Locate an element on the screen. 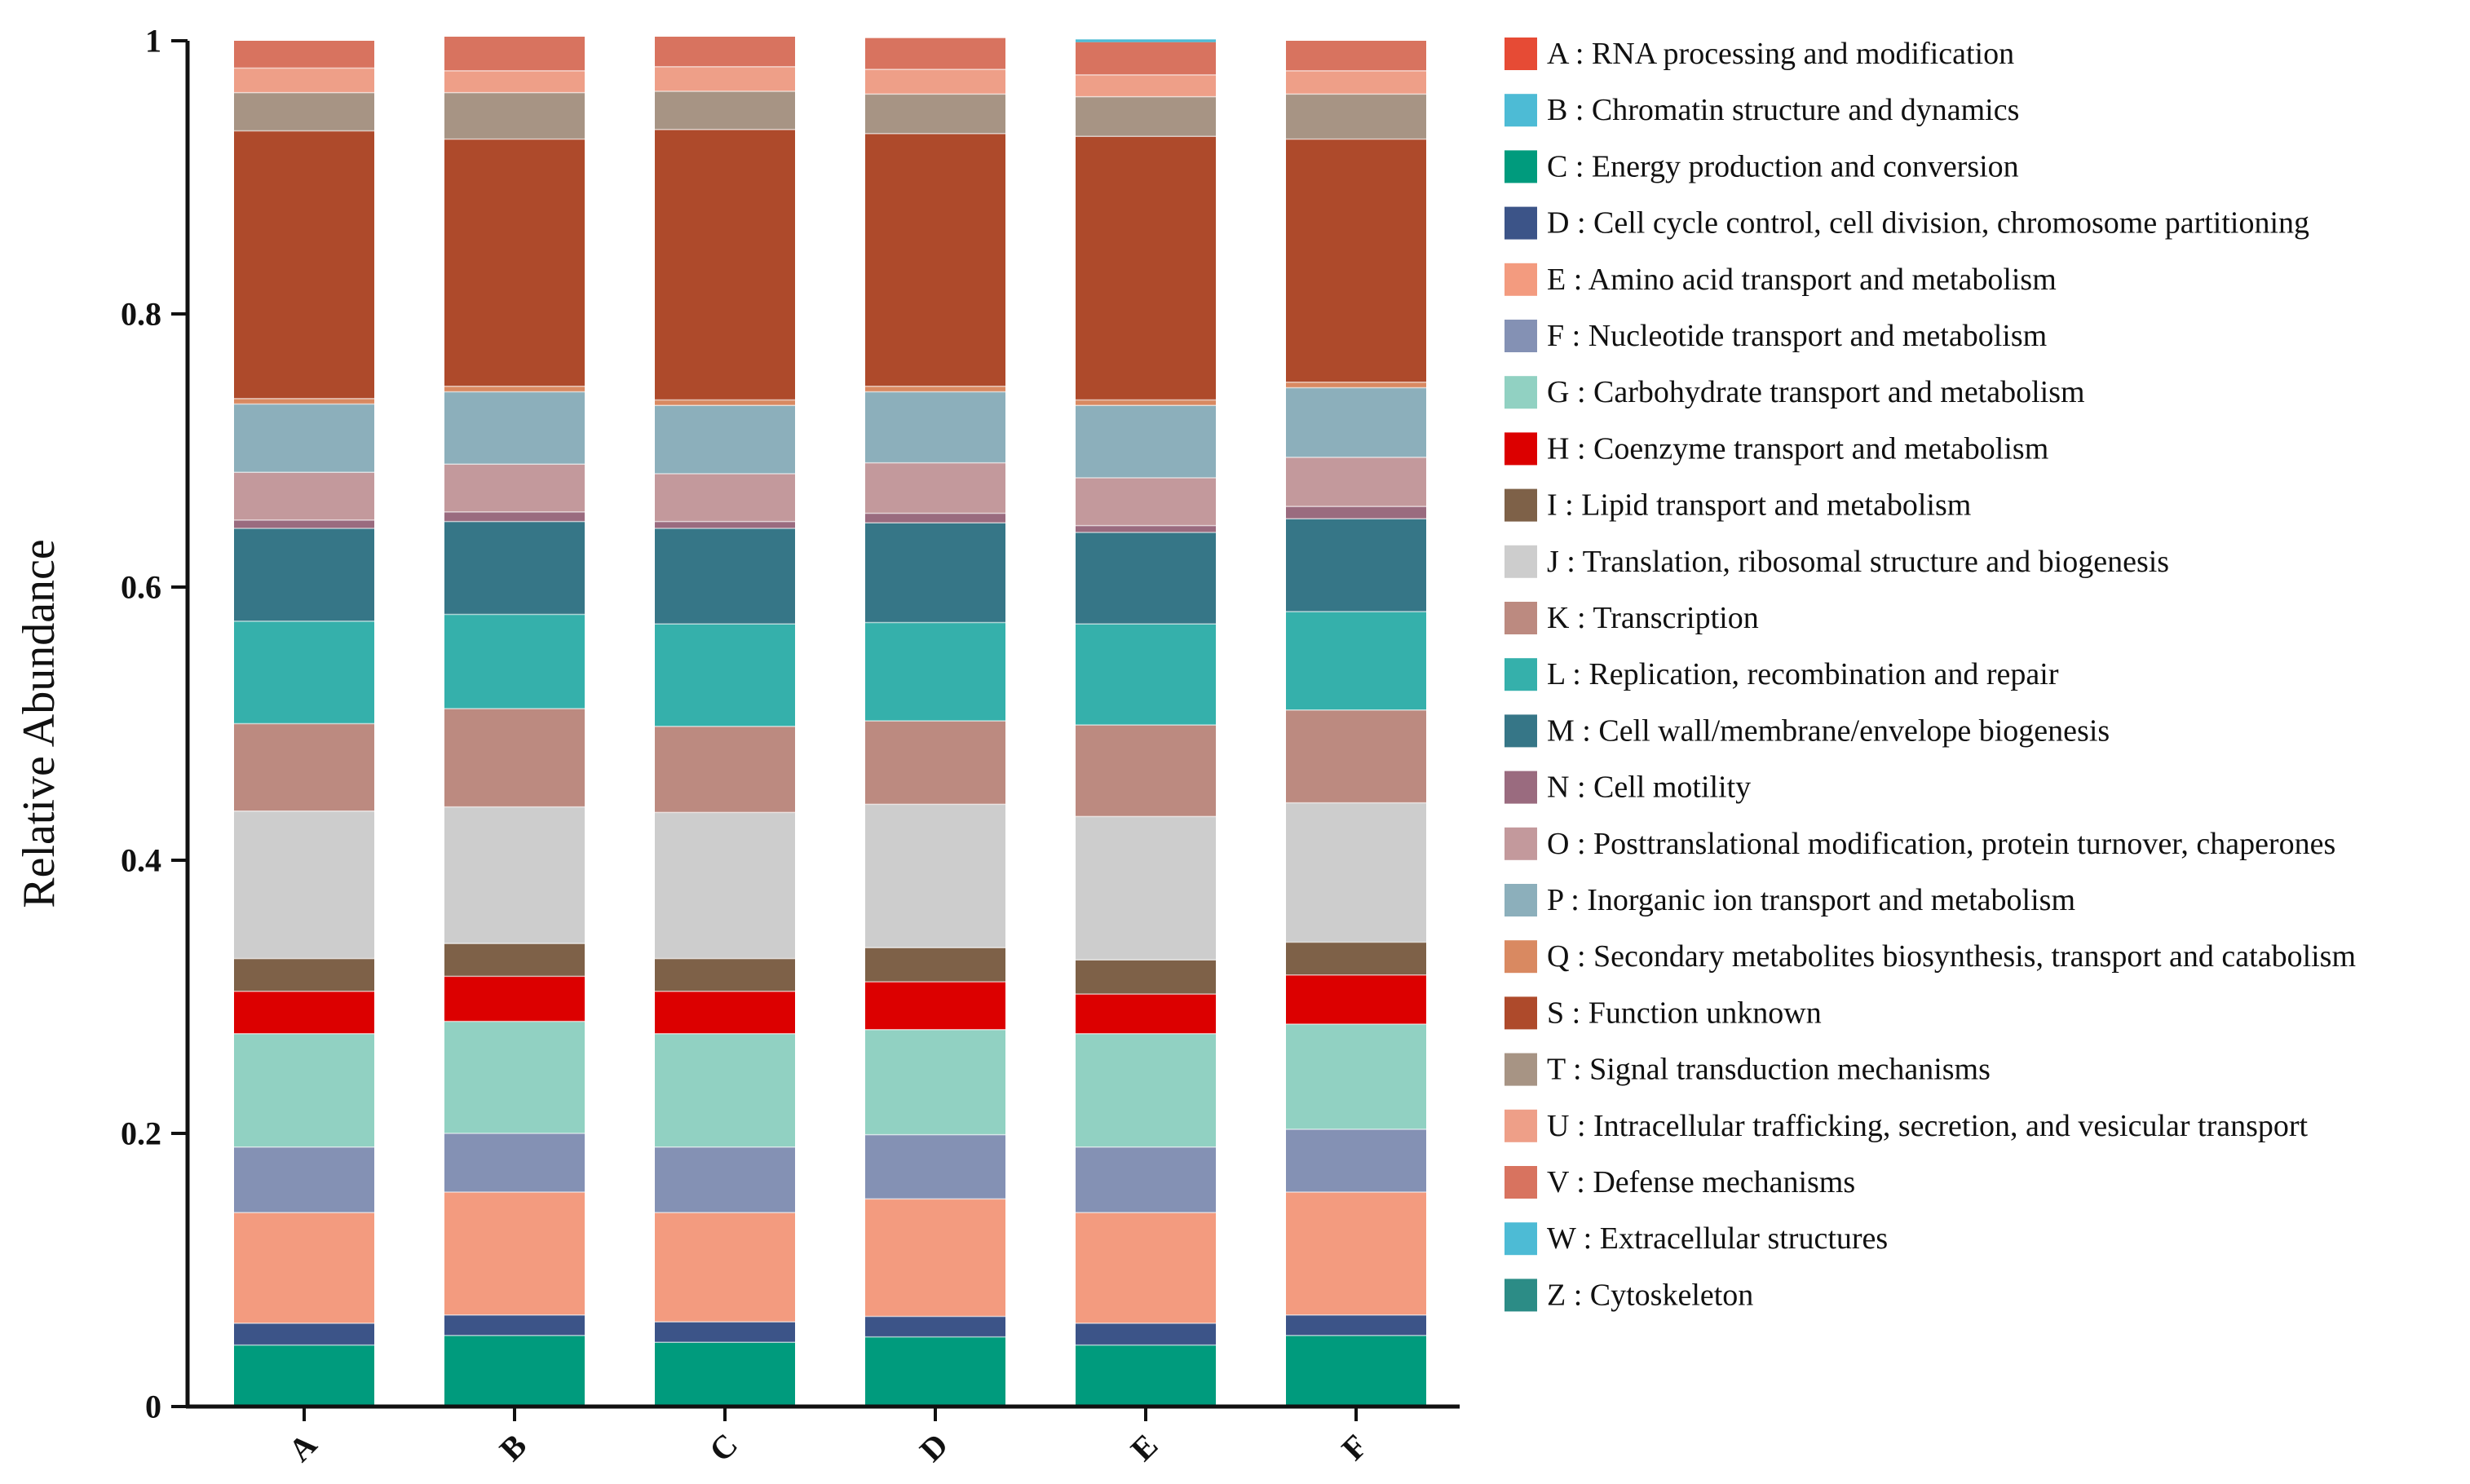 This screenshot has height=1484, width=2470. bar-segment-F-F is located at coordinates (1356, 1160).